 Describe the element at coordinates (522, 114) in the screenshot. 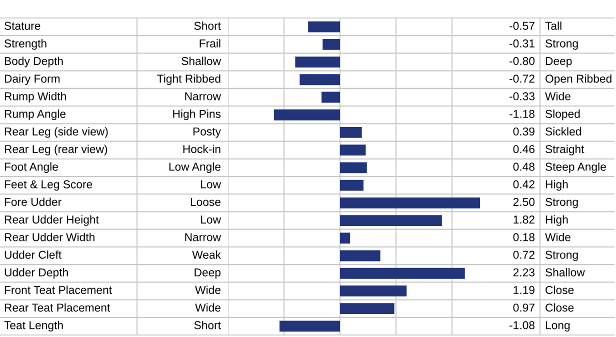

I see `data-label: -1.18` at that location.